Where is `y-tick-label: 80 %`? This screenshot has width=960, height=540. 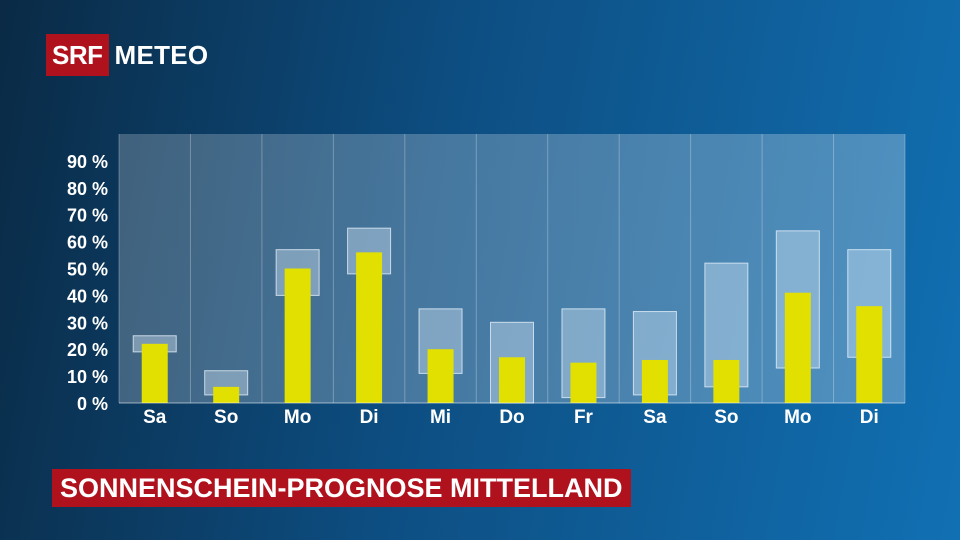 y-tick-label: 80 % is located at coordinates (87, 189).